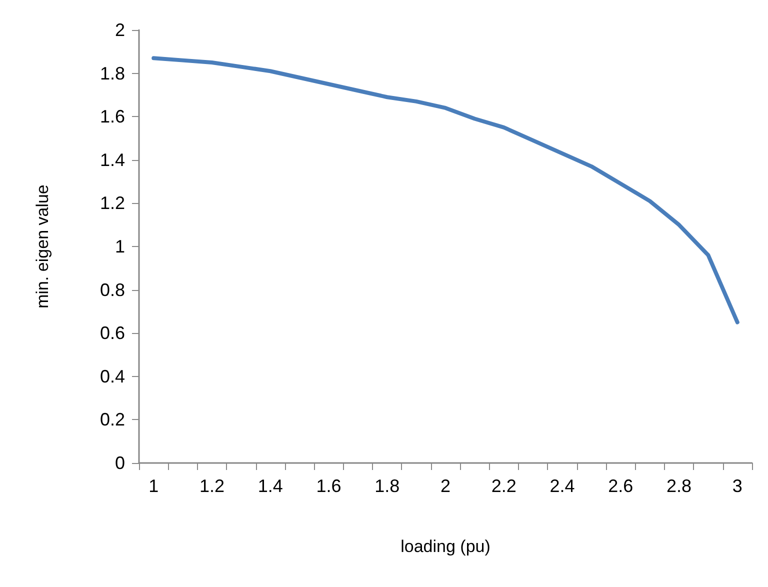 Image resolution: width=768 pixels, height=587 pixels. I want to click on x-tick-label: 2.2, so click(503, 486).